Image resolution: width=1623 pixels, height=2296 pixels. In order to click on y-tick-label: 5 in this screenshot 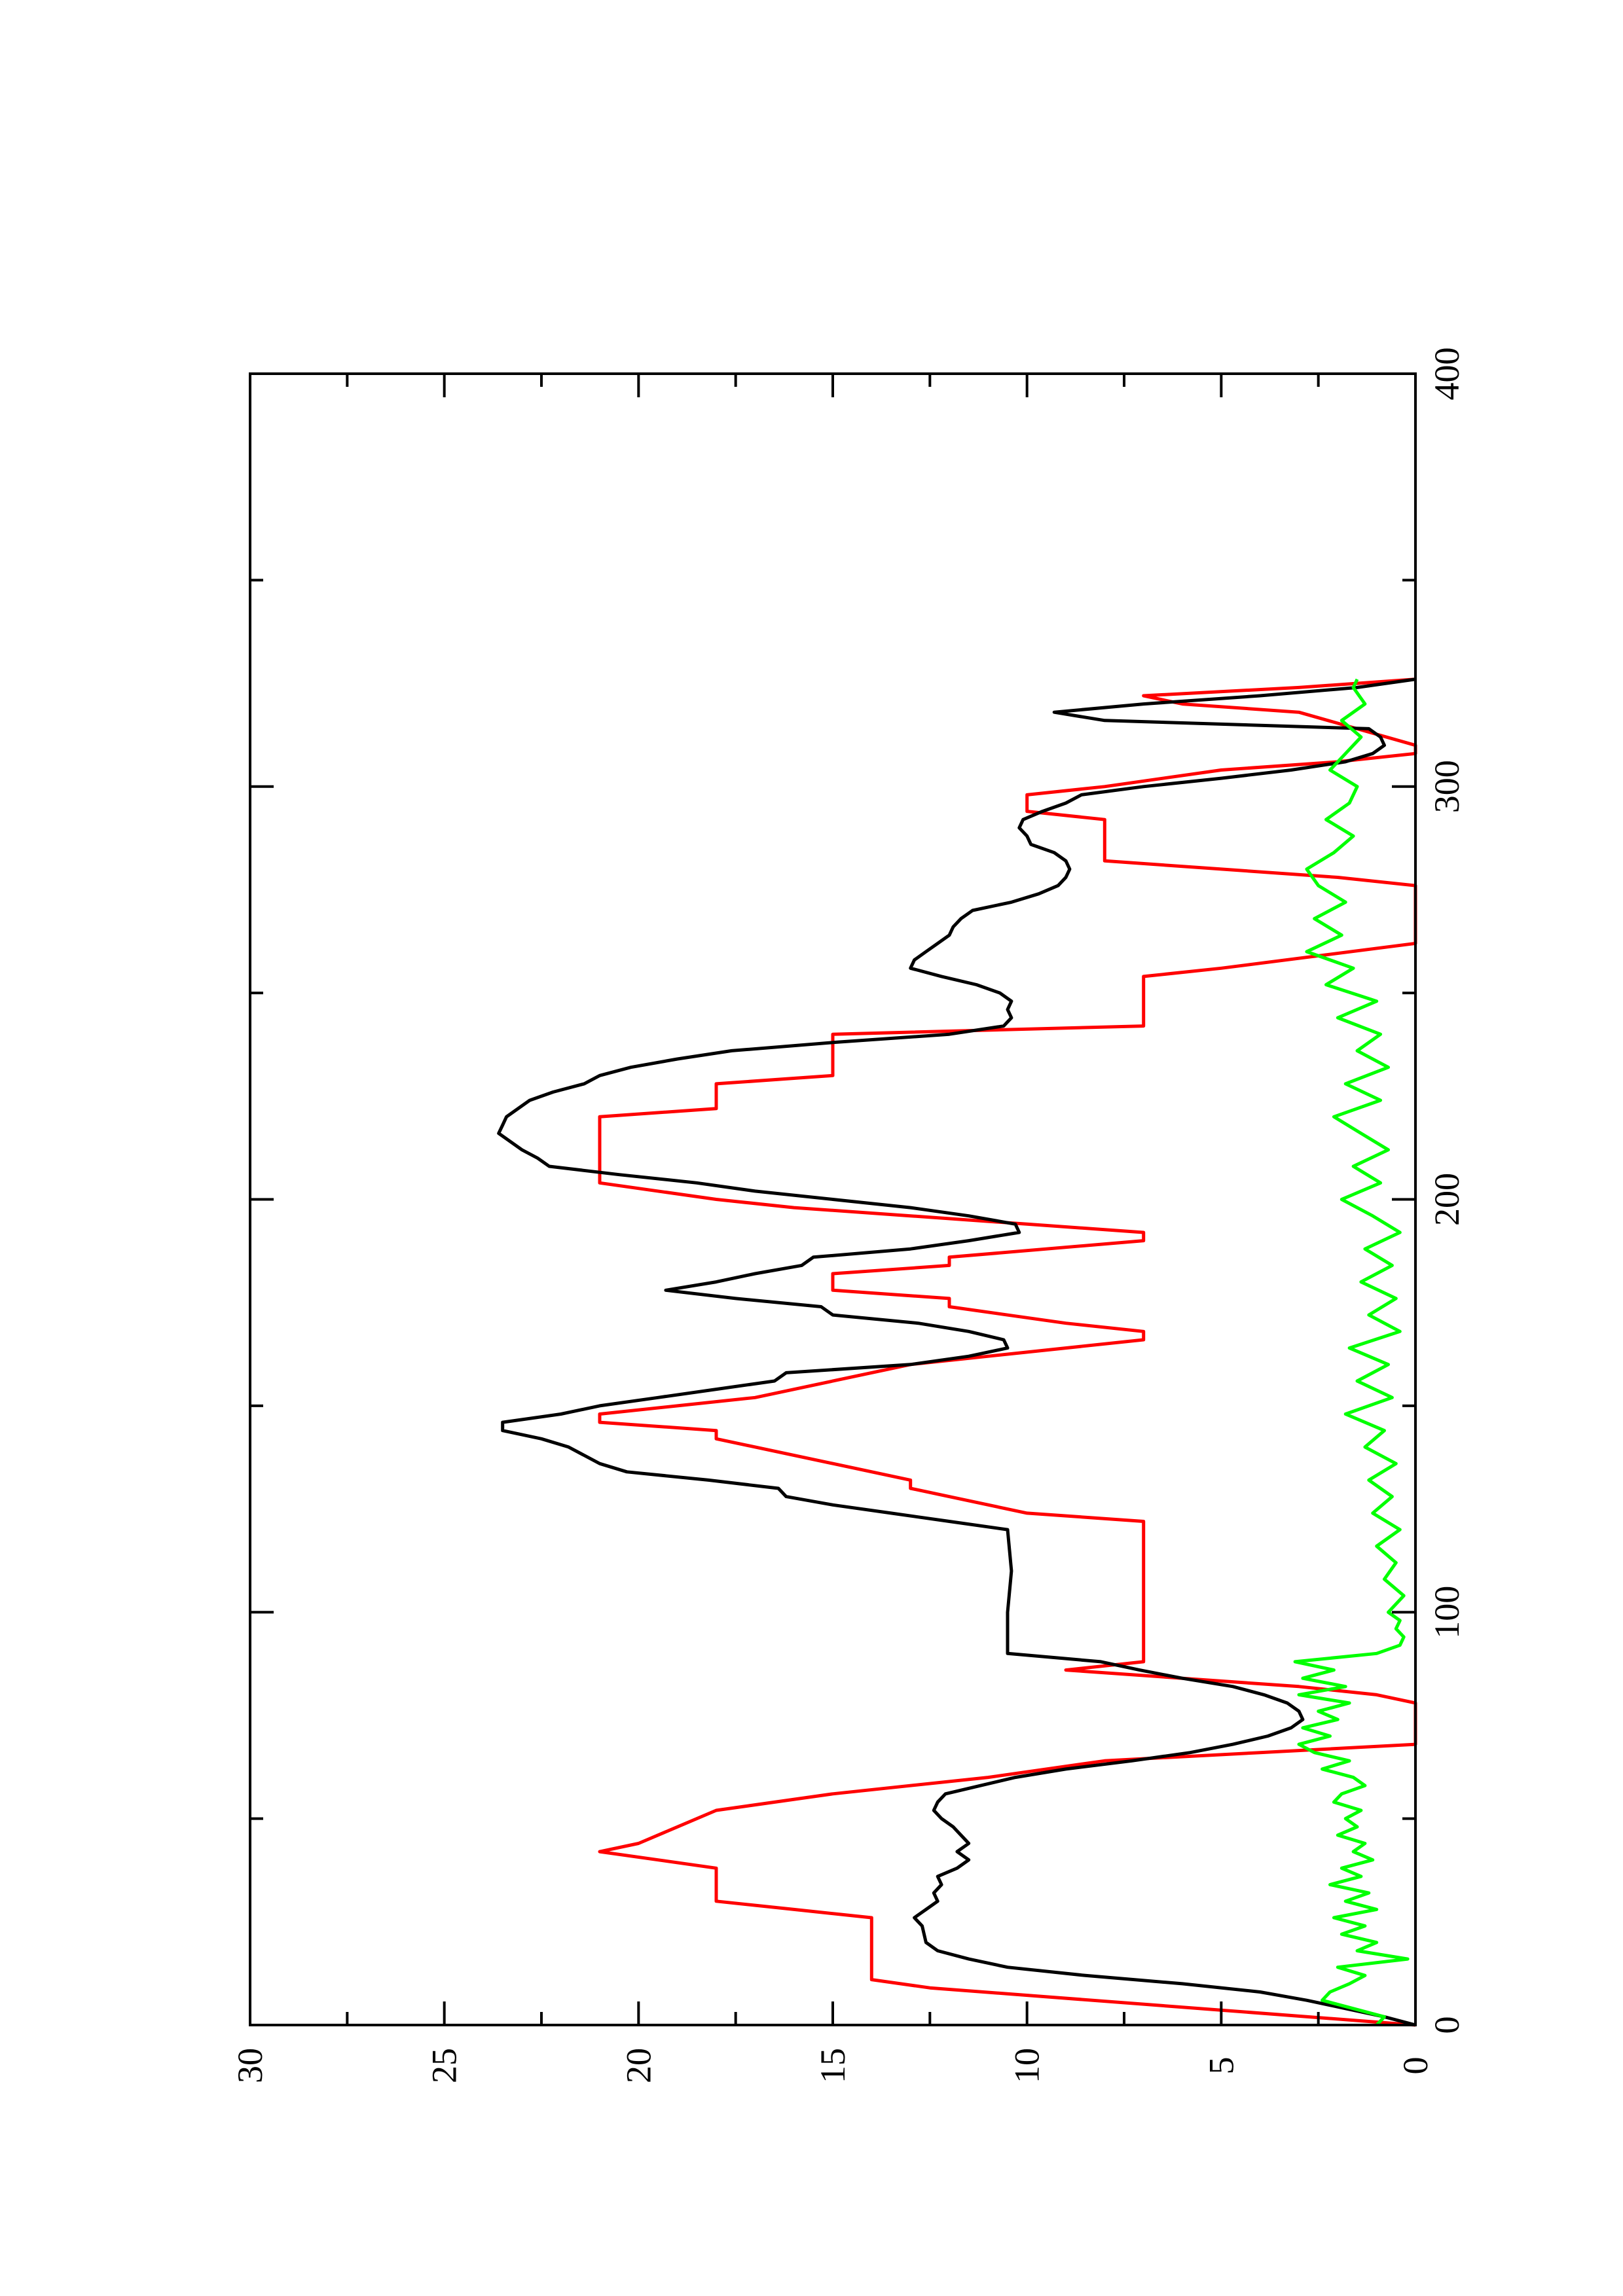, I will do `click(1221, 2066)`.